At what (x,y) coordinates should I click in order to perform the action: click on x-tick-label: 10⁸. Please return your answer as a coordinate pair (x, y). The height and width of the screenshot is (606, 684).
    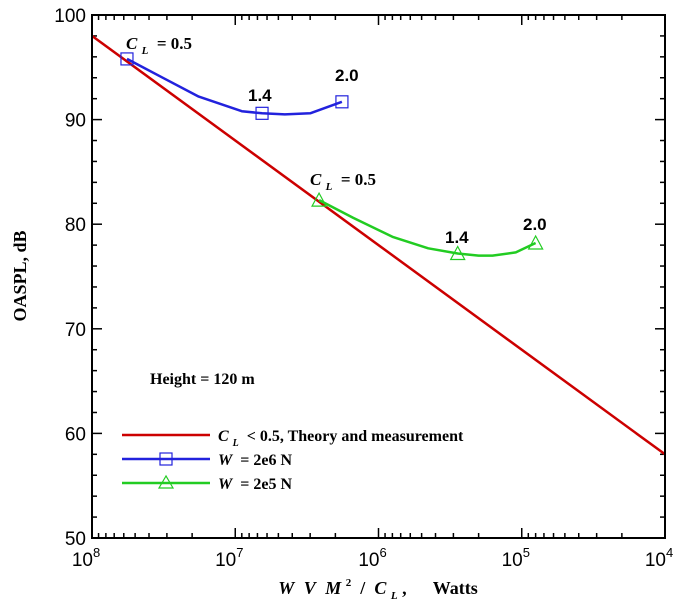
    Looking at the image, I should click on (86, 558).